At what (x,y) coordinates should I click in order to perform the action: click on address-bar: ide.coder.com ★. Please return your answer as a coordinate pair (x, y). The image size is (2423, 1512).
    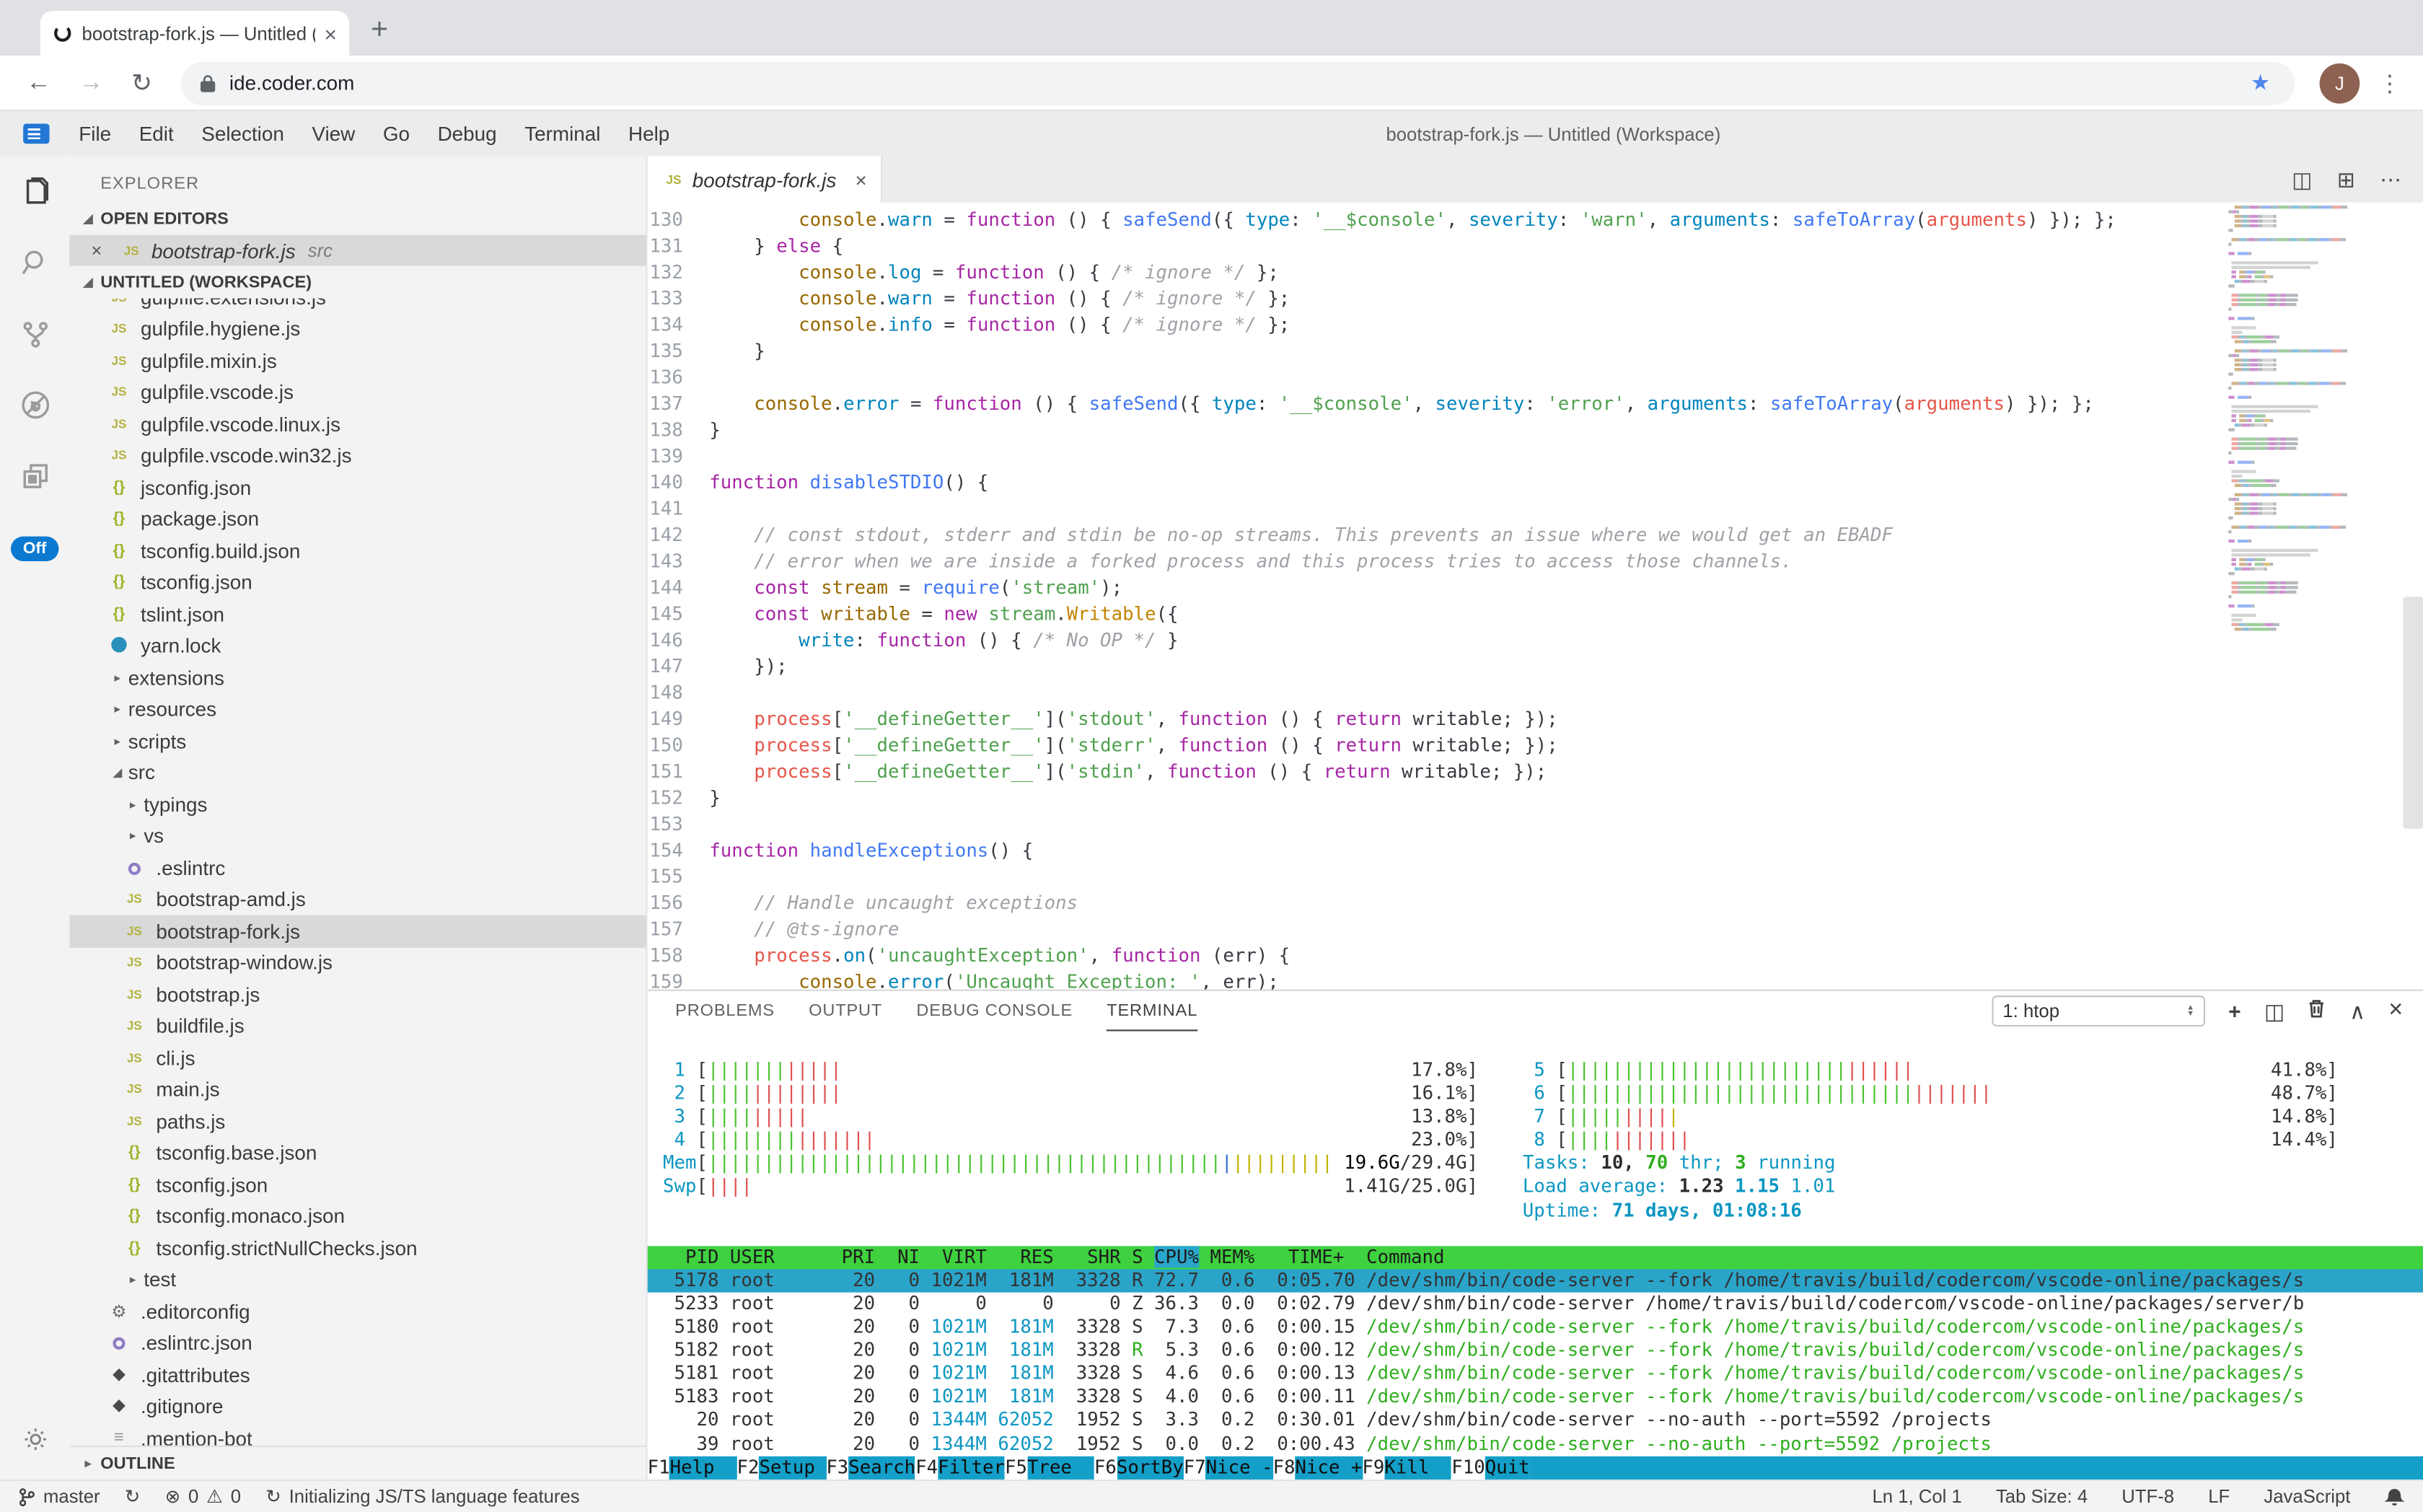
    Looking at the image, I should click on (1238, 83).